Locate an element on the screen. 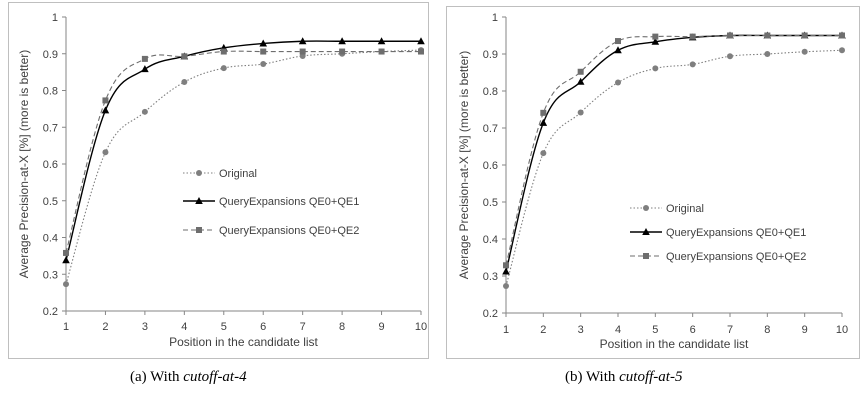 The height and width of the screenshot is (394, 861). legend-label: QueryExpansions QE0+QE1 is located at coordinates (736, 233).